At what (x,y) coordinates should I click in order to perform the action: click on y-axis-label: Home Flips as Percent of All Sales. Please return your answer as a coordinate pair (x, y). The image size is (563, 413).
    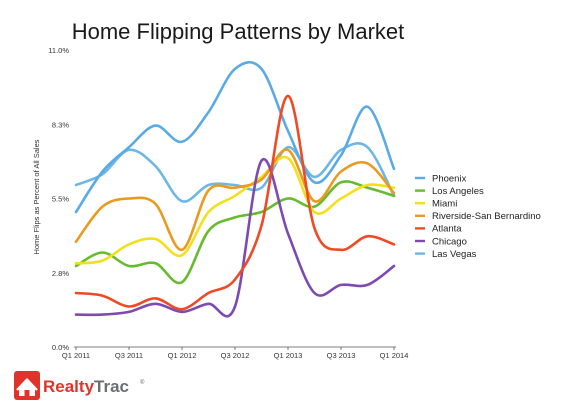
    Looking at the image, I should click on (36, 196).